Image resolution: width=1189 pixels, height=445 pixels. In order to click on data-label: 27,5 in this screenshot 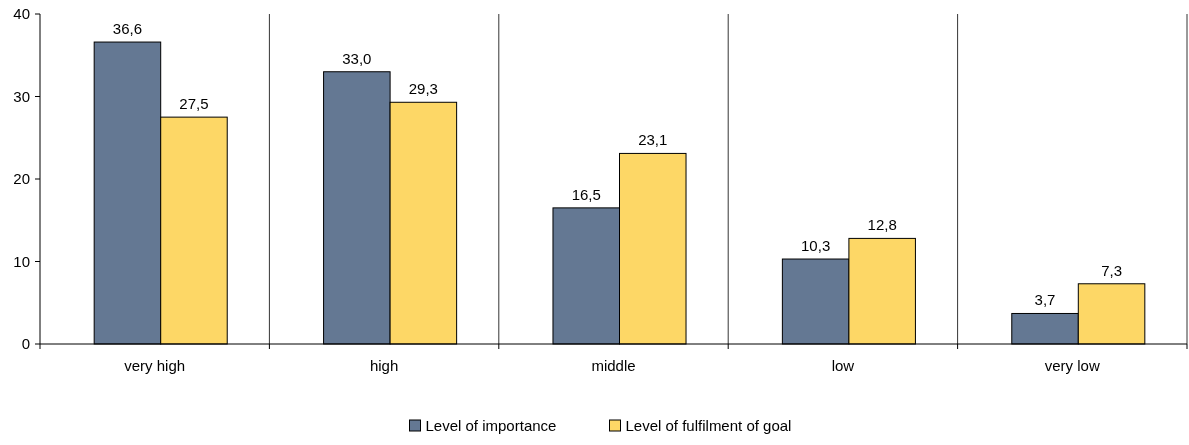, I will do `click(194, 104)`.